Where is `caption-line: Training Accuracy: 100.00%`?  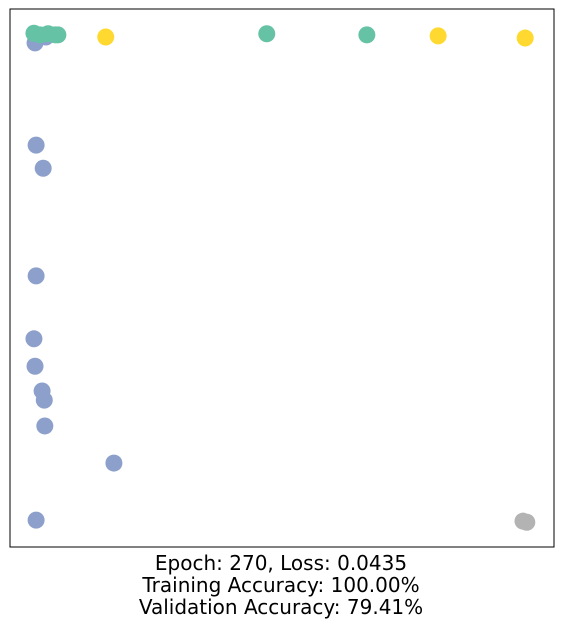
caption-line: Training Accuracy: 100.00% is located at coordinates (280, 585).